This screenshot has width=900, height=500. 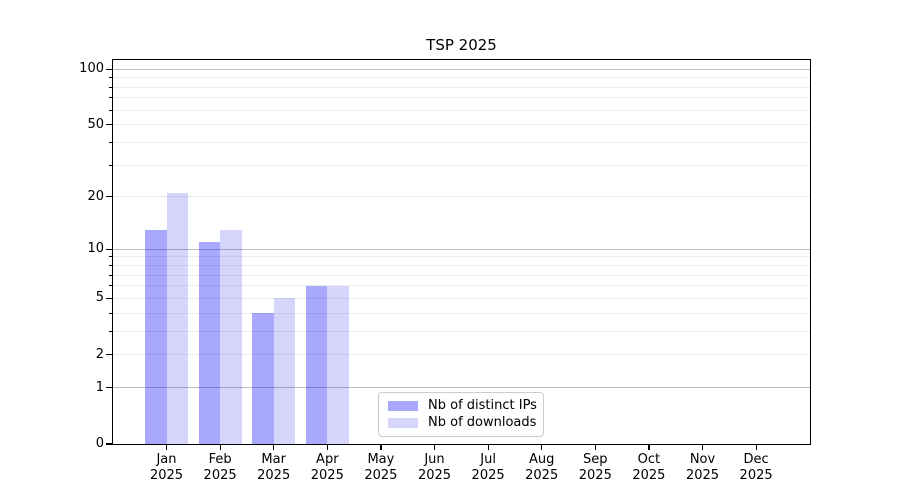 I want to click on x-tick-month-jan: Jan, so click(x=166, y=459).